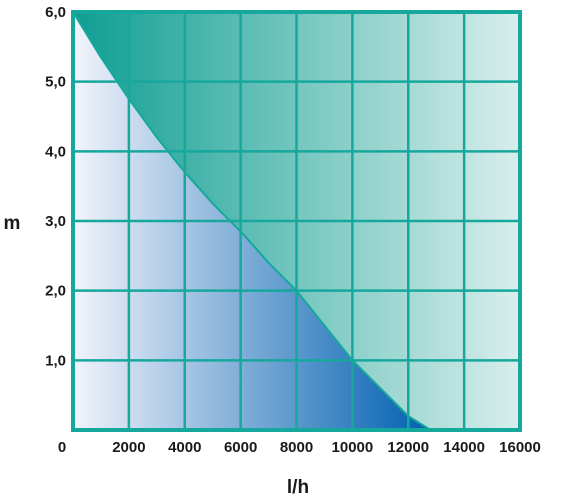  Describe the element at coordinates (128, 447) in the screenshot. I see `x-tick-label: 2000` at that location.